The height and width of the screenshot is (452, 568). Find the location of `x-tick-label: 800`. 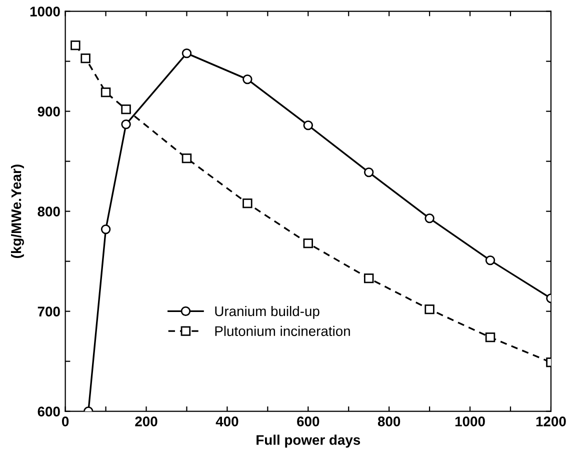

x-tick-label: 800 is located at coordinates (389, 421).